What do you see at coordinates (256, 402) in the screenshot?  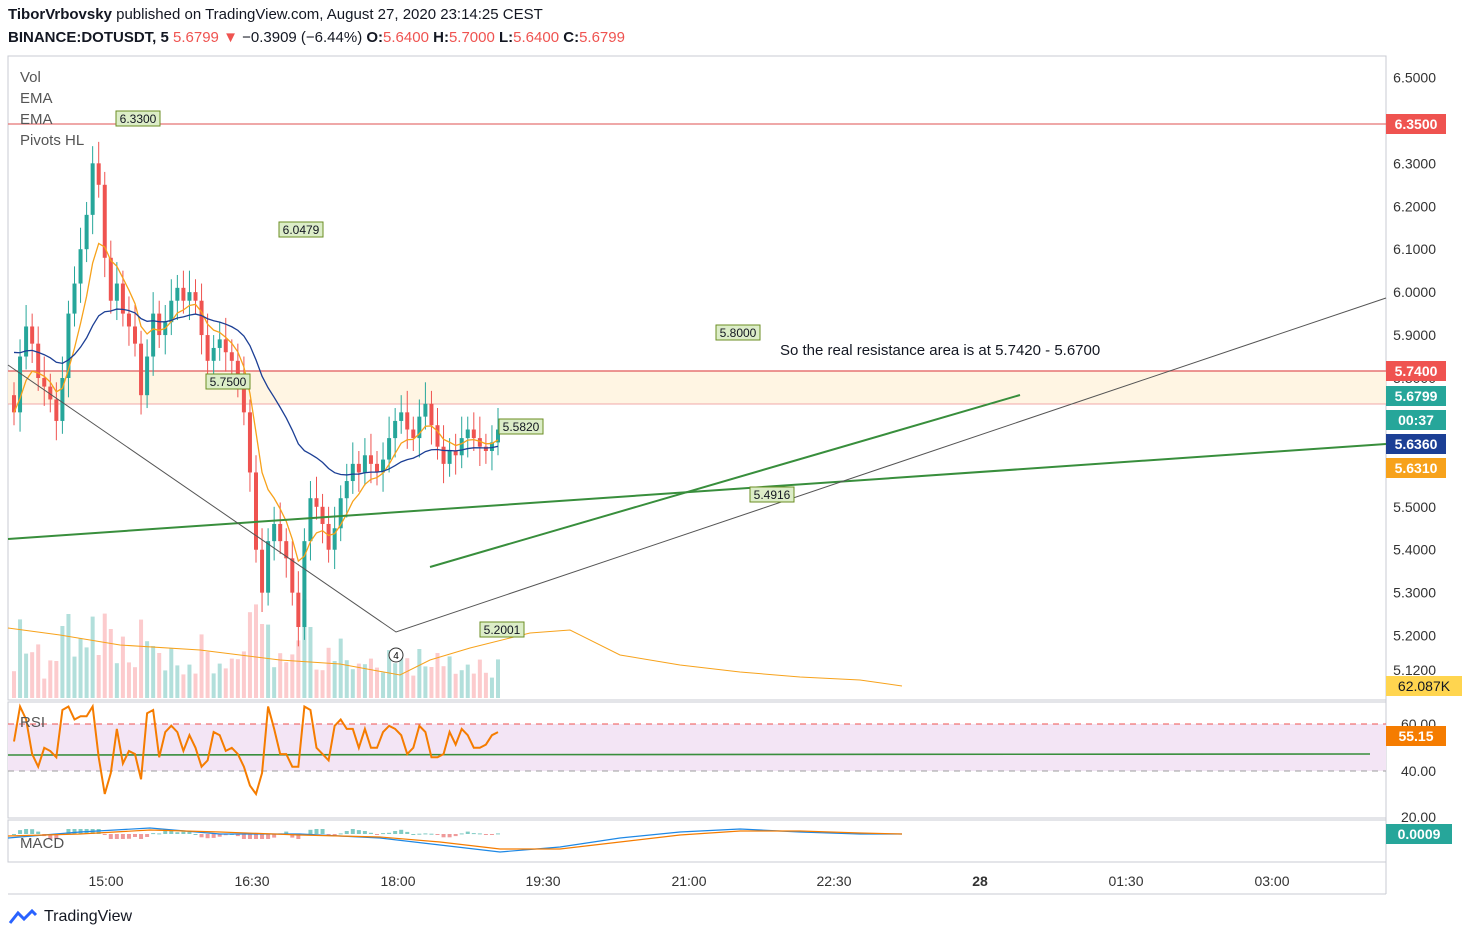 I see `ema-fast-line` at bounding box center [256, 402].